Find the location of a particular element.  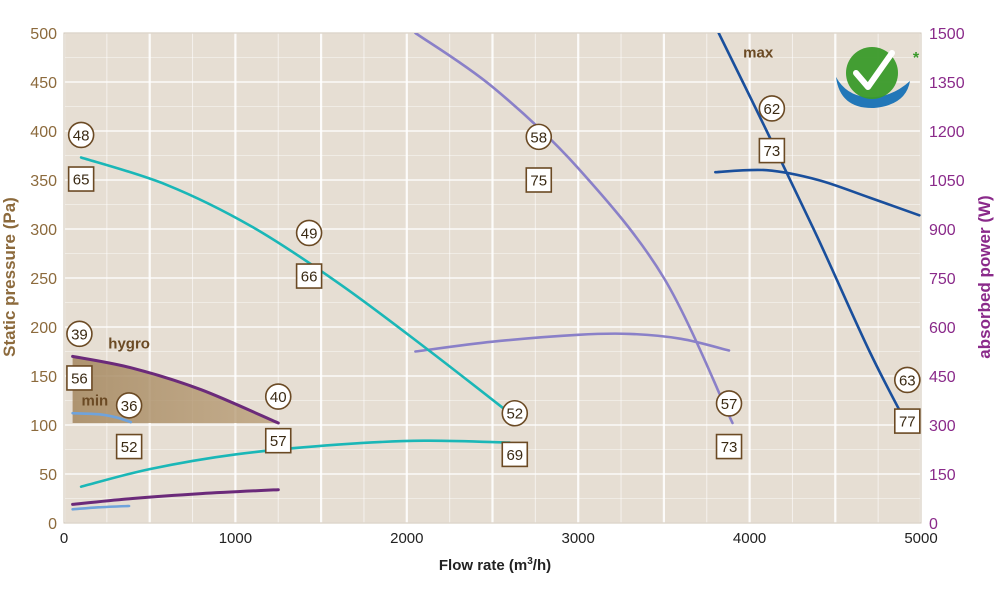

sound-power-value: 62 is located at coordinates (772, 109).